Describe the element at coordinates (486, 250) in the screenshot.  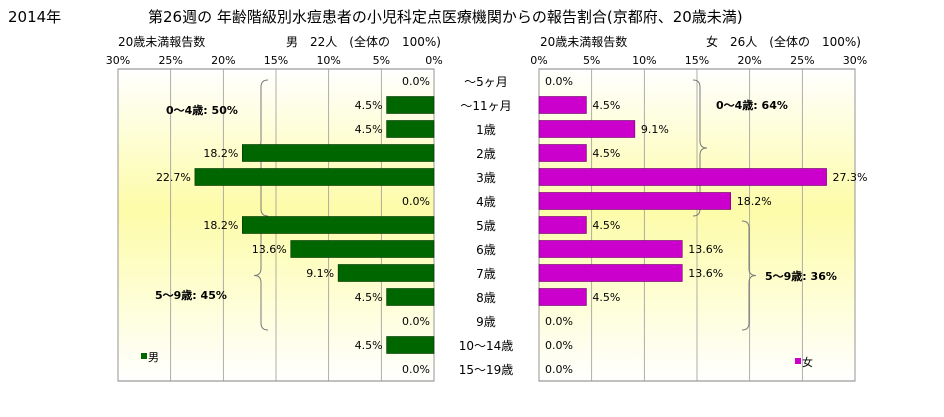
I see `category-label: 6歳` at that location.